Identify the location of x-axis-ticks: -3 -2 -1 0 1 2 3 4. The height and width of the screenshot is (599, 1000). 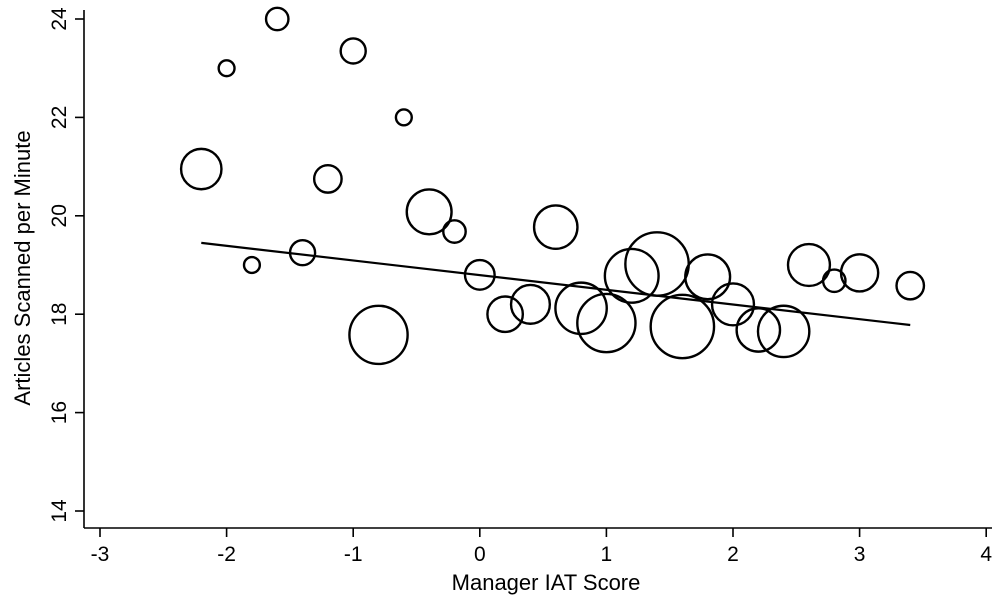
(541, 547).